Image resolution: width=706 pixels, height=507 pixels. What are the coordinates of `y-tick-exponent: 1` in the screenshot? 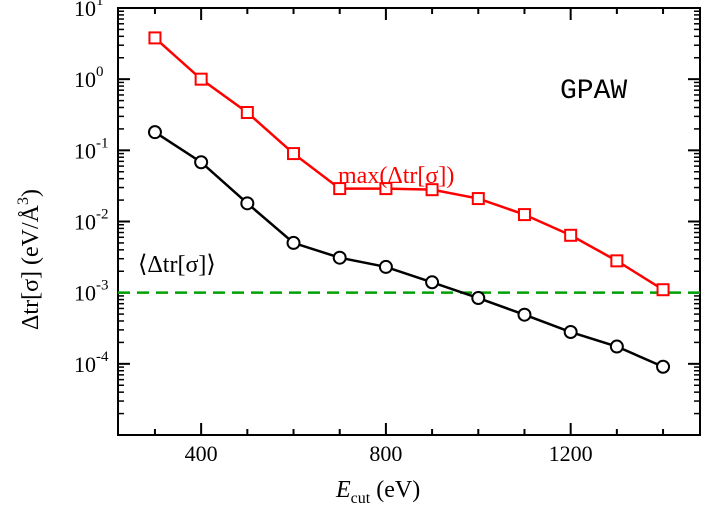 It's located at (100, 4).